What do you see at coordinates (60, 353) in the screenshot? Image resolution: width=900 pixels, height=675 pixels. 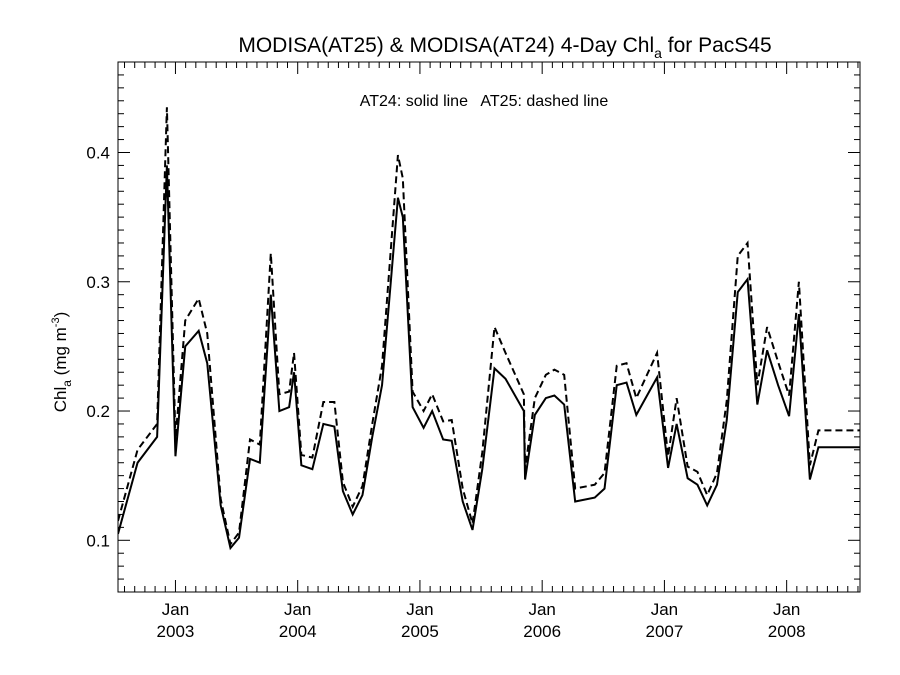 I see `ylabel-middle: (mg m` at bounding box center [60, 353].